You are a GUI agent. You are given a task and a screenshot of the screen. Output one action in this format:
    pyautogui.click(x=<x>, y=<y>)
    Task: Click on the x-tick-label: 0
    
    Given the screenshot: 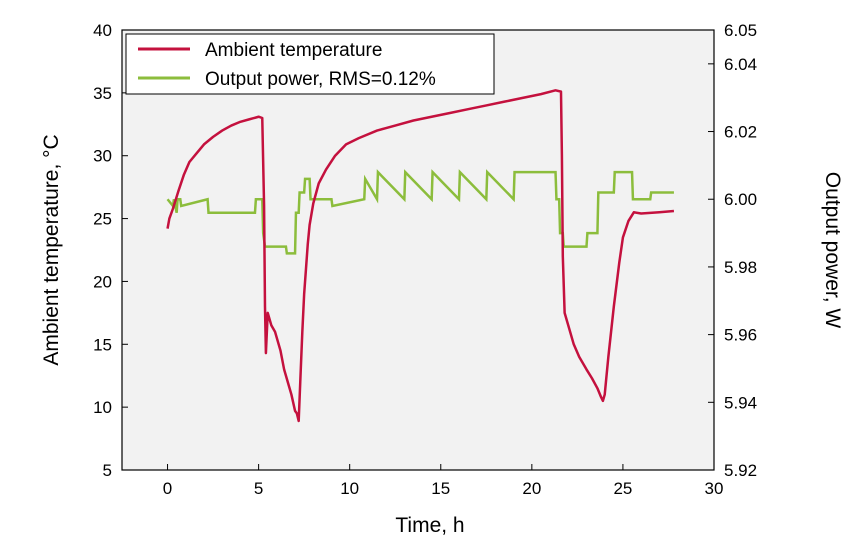 What is the action you would take?
    pyautogui.click(x=167, y=488)
    